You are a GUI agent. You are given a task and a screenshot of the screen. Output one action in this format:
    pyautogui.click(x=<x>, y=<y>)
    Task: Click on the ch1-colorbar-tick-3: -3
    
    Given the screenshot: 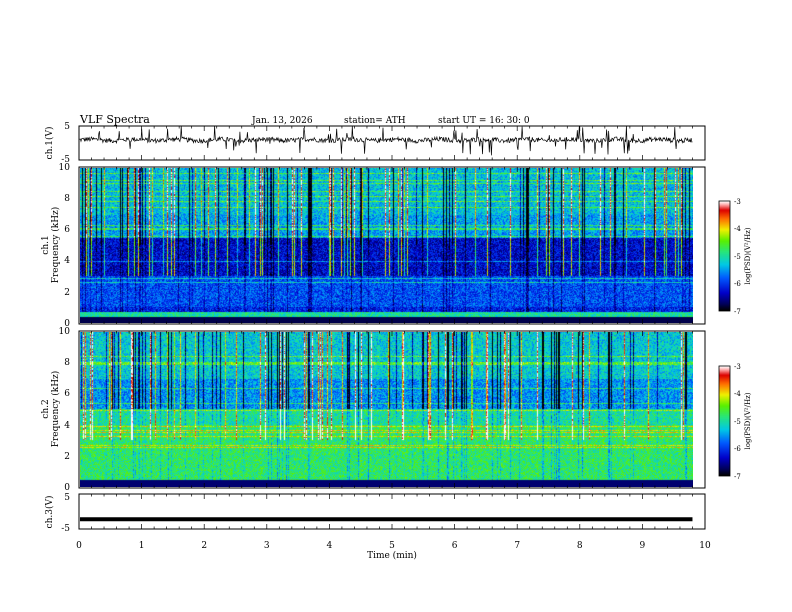 What is the action you would take?
    pyautogui.click(x=737, y=202)
    